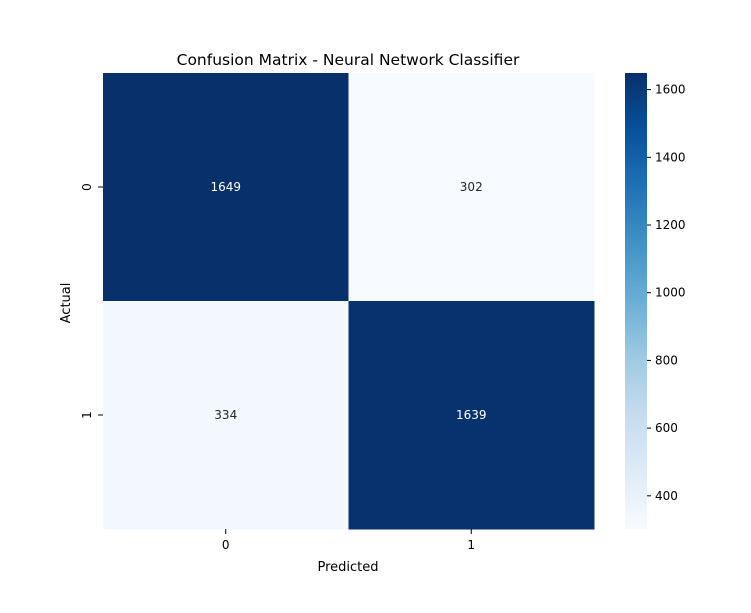  What do you see at coordinates (87, 187) in the screenshot?
I see `y-tick-label: 0` at bounding box center [87, 187].